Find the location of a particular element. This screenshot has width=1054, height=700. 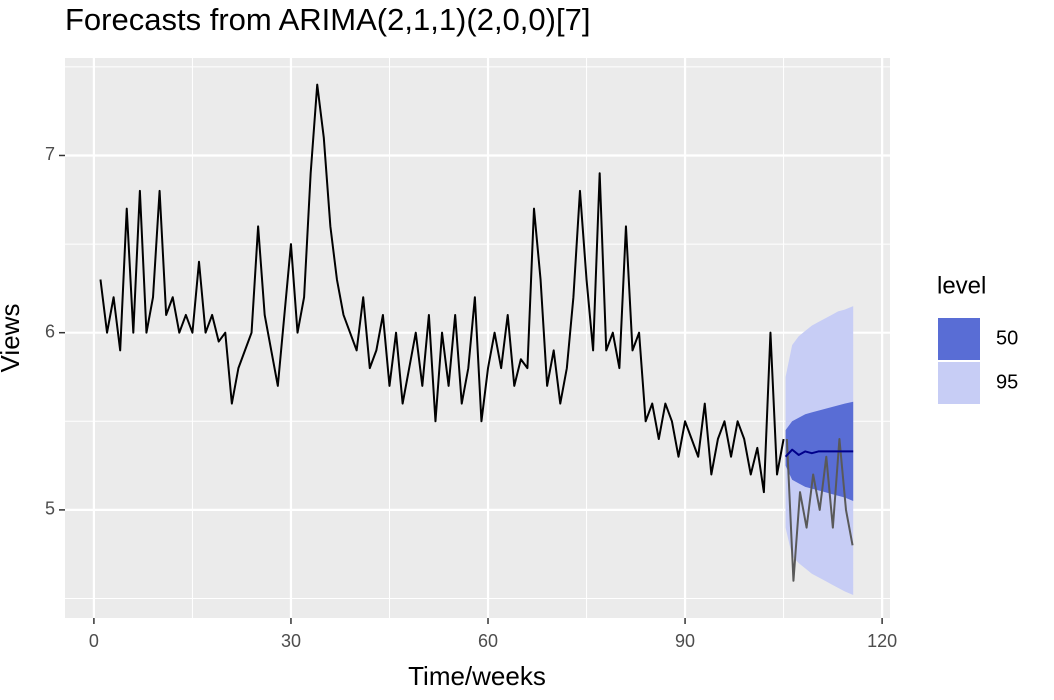

x-axis-label: Time/weeks is located at coordinates (477, 676).